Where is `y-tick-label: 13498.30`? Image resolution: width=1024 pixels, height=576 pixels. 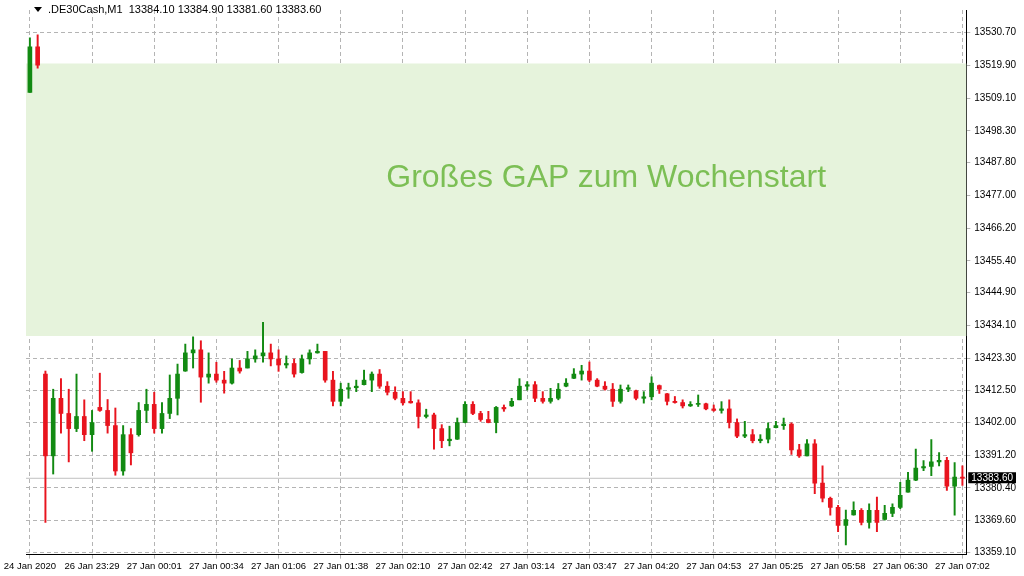
y-tick-label: 13498.30 is located at coordinates (995, 130).